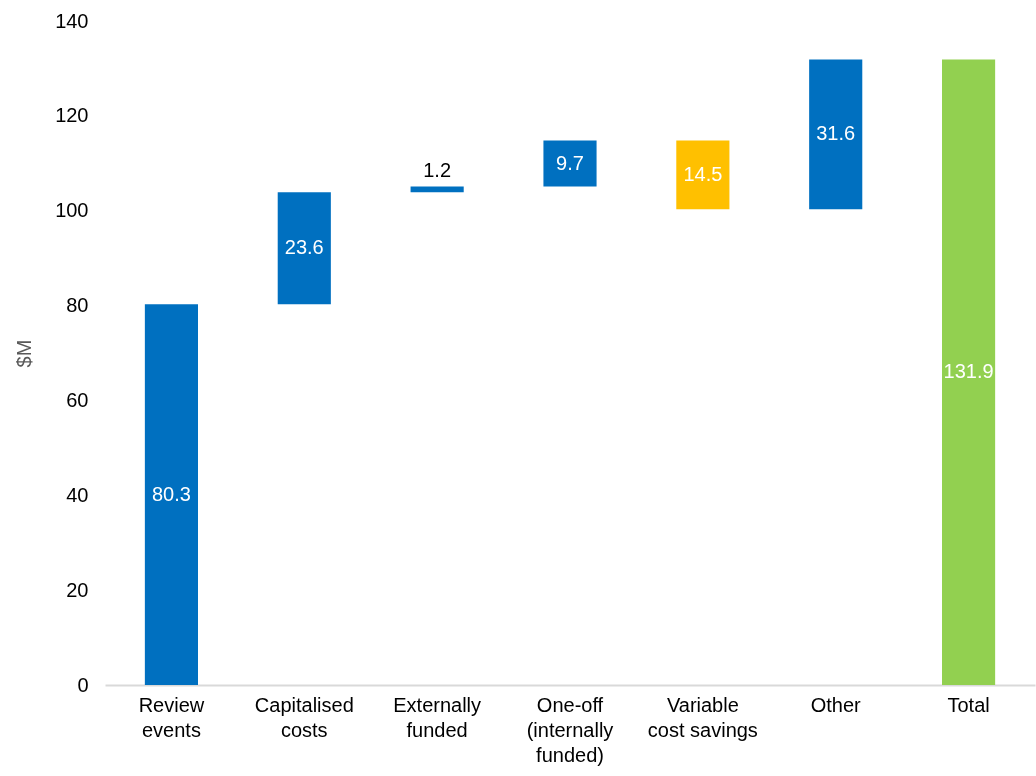 The image size is (1036, 776). I want to click on data-label: 80.3, so click(171, 493).